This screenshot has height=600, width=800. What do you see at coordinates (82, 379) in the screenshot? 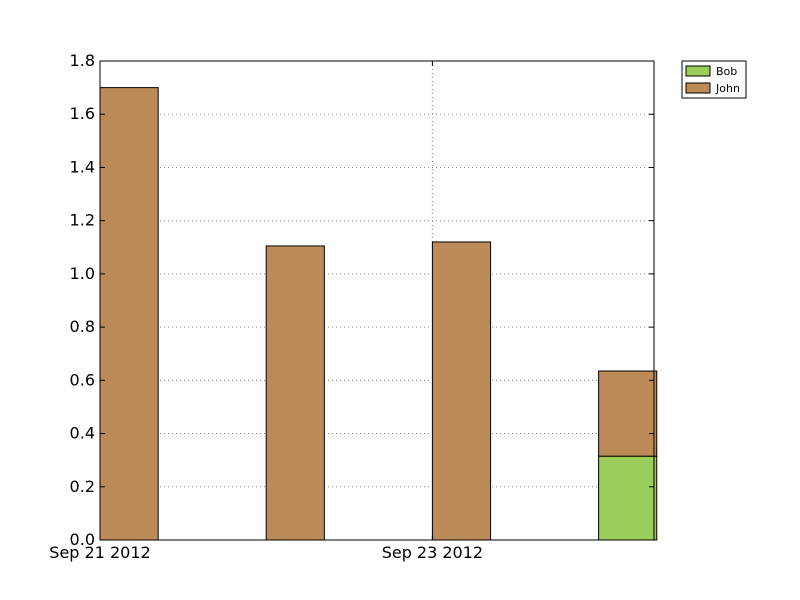
I see `y-tick-label: 0.6` at bounding box center [82, 379].